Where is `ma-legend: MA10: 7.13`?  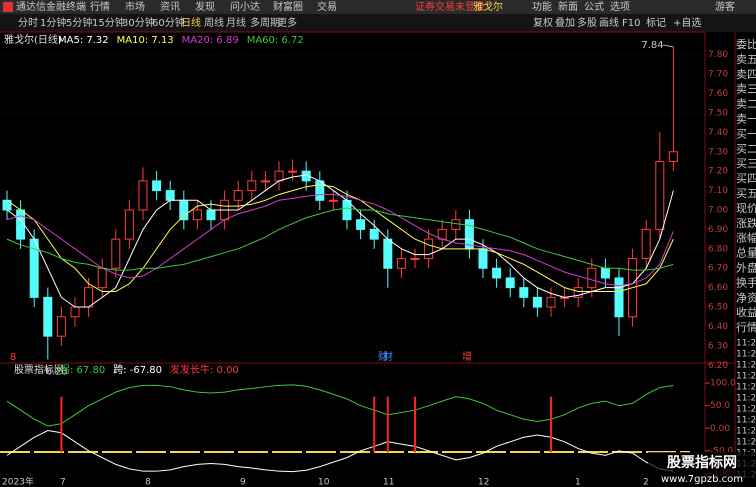 ma-legend: MA10: 7.13 is located at coordinates (145, 40).